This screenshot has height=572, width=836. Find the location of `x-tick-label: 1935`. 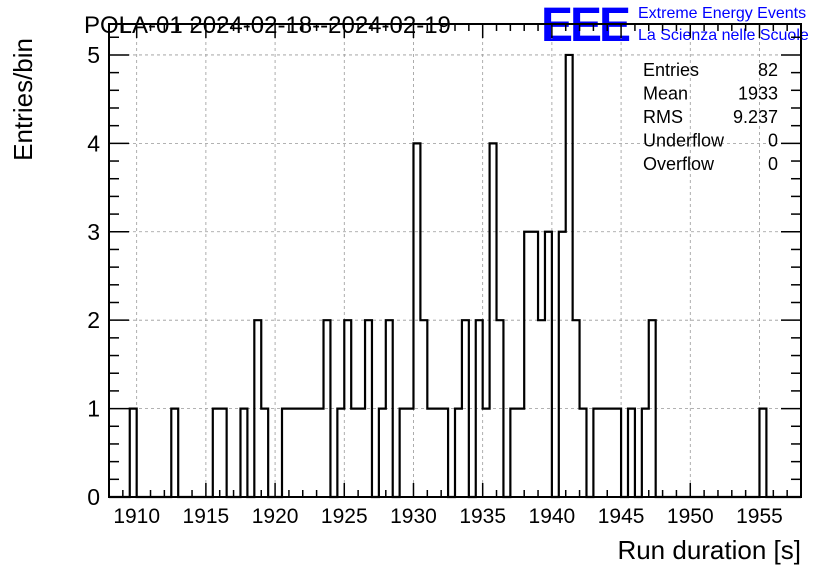

x-tick-label: 1935 is located at coordinates (482, 516).